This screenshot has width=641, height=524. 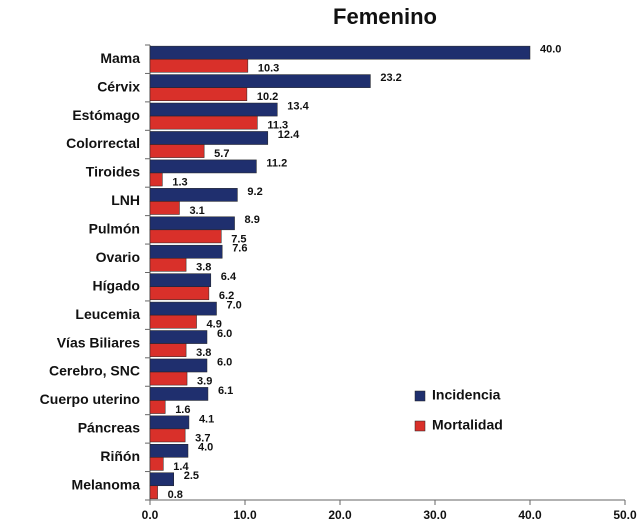 What do you see at coordinates (205, 448) in the screenshot?
I see `data-label: 4.0` at bounding box center [205, 448].